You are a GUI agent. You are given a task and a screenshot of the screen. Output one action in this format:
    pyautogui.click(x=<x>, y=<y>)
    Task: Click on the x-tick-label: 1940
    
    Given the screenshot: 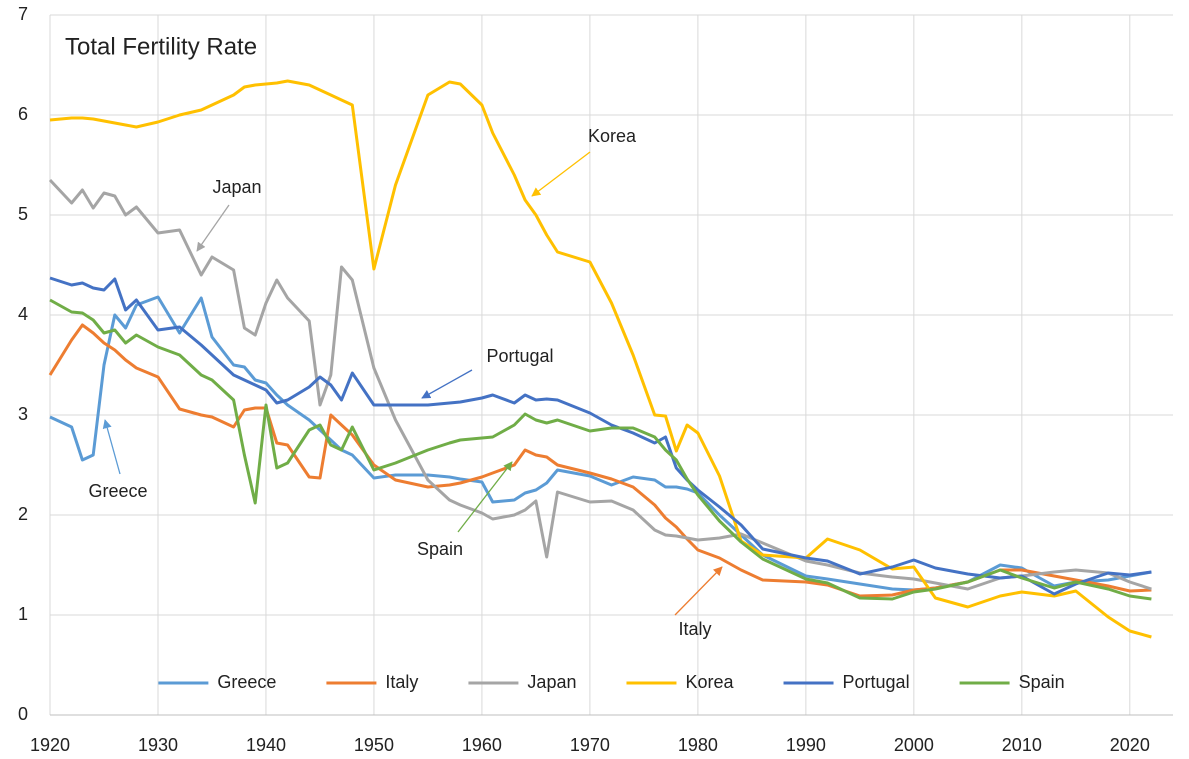 What is the action you would take?
    pyautogui.click(x=266, y=745)
    